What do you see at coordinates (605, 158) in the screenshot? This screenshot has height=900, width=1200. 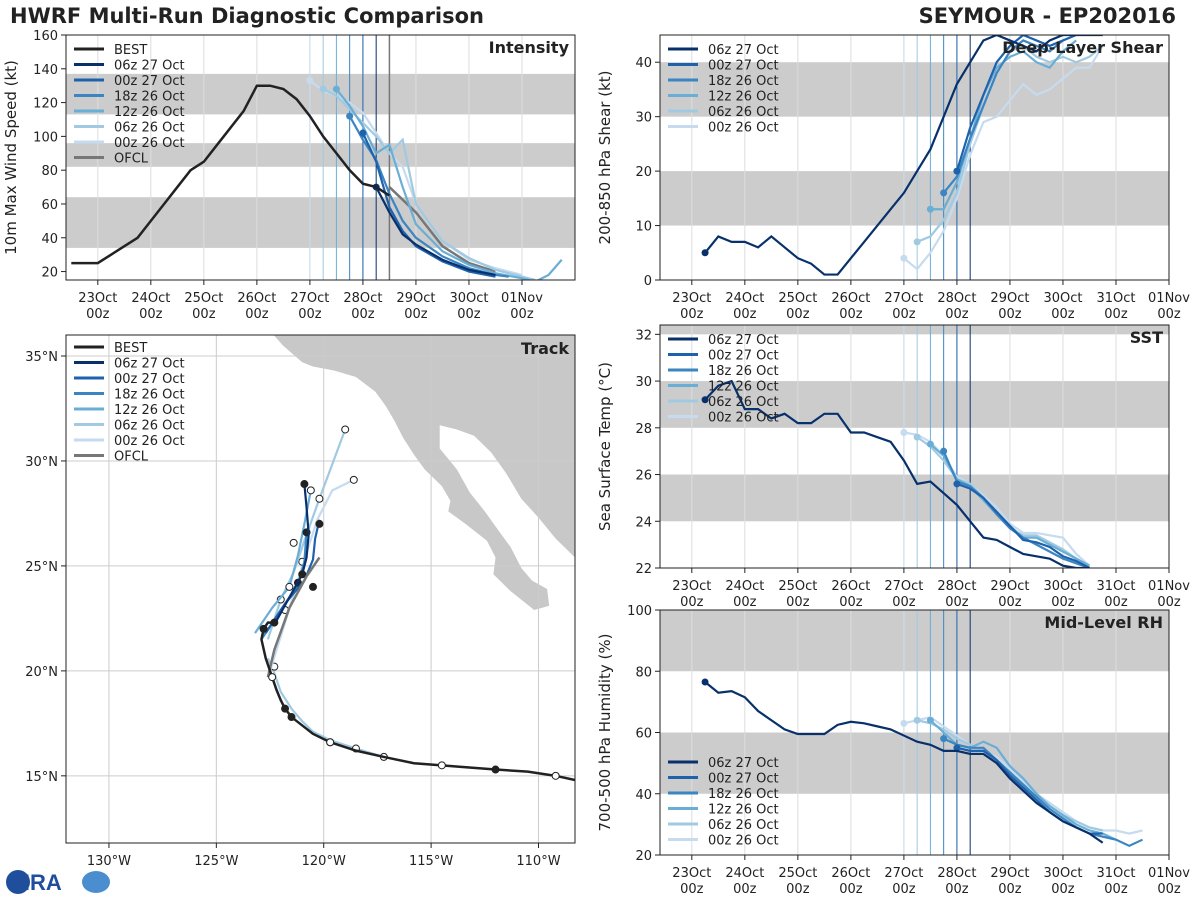 I see `shear-ylabel: 200-850 hPa Shear (kt)` at bounding box center [605, 158].